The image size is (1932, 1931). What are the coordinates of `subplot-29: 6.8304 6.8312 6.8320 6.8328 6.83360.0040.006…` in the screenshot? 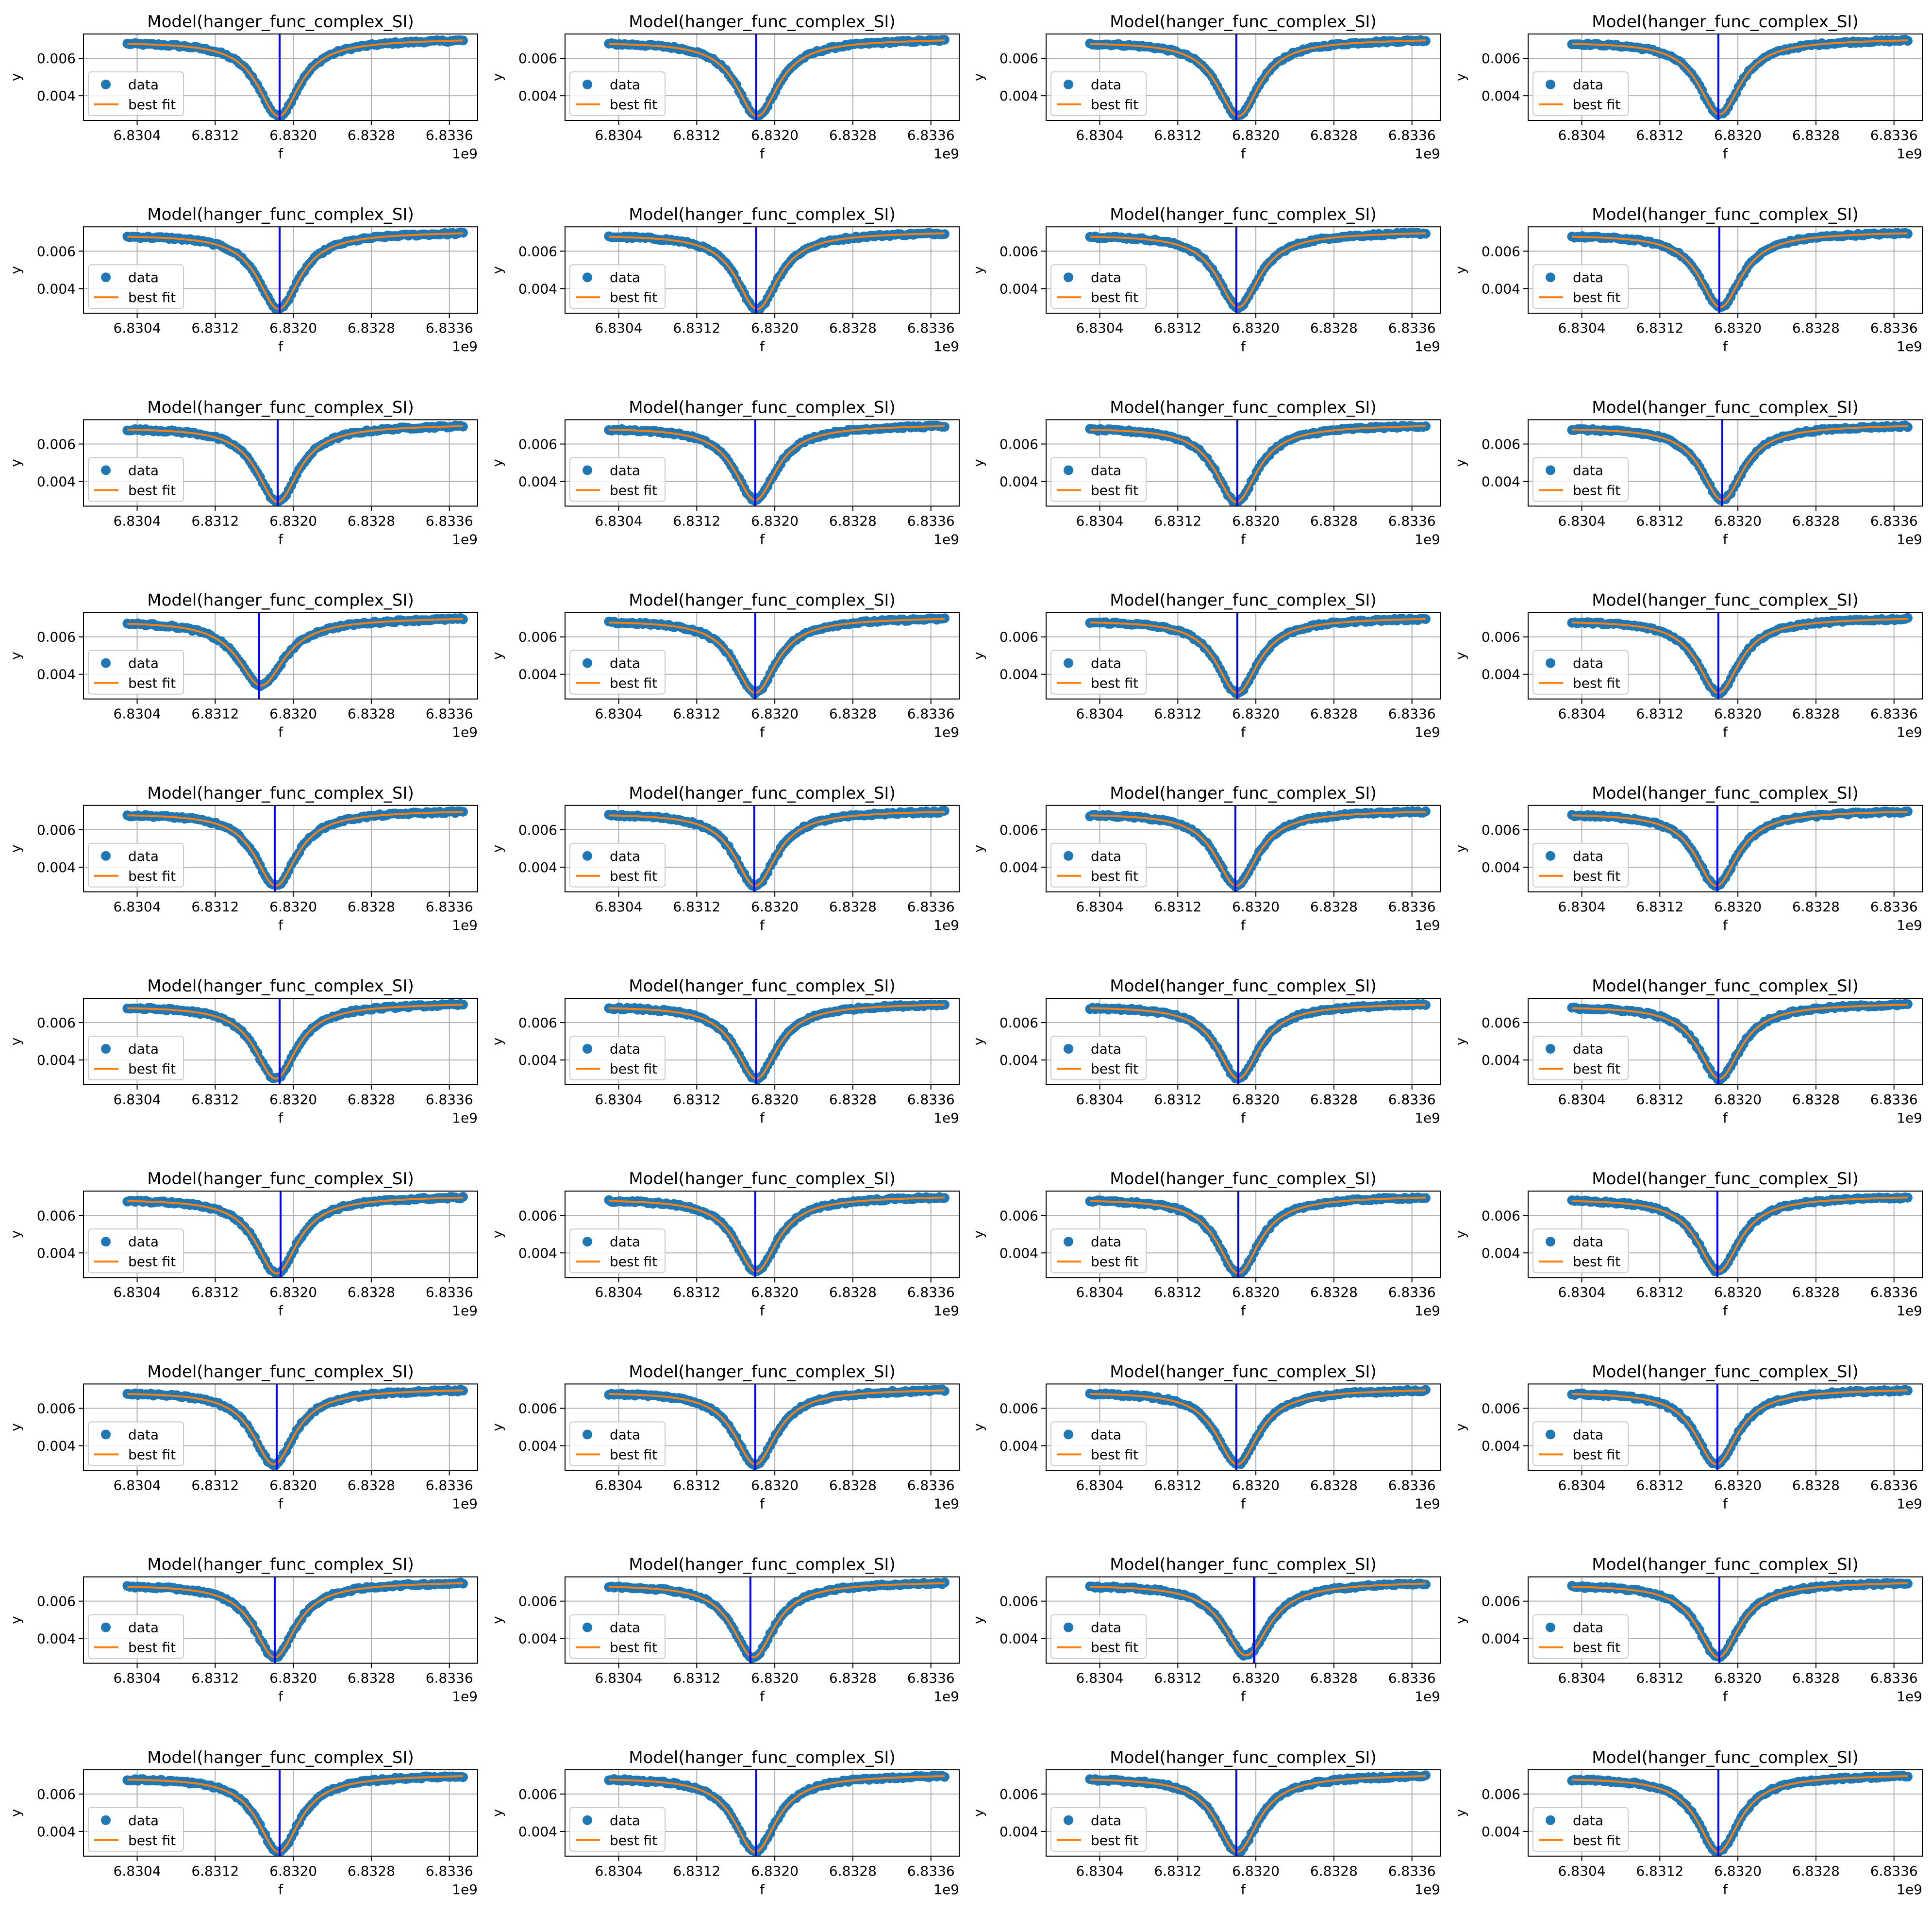 It's located at (243, 1436).